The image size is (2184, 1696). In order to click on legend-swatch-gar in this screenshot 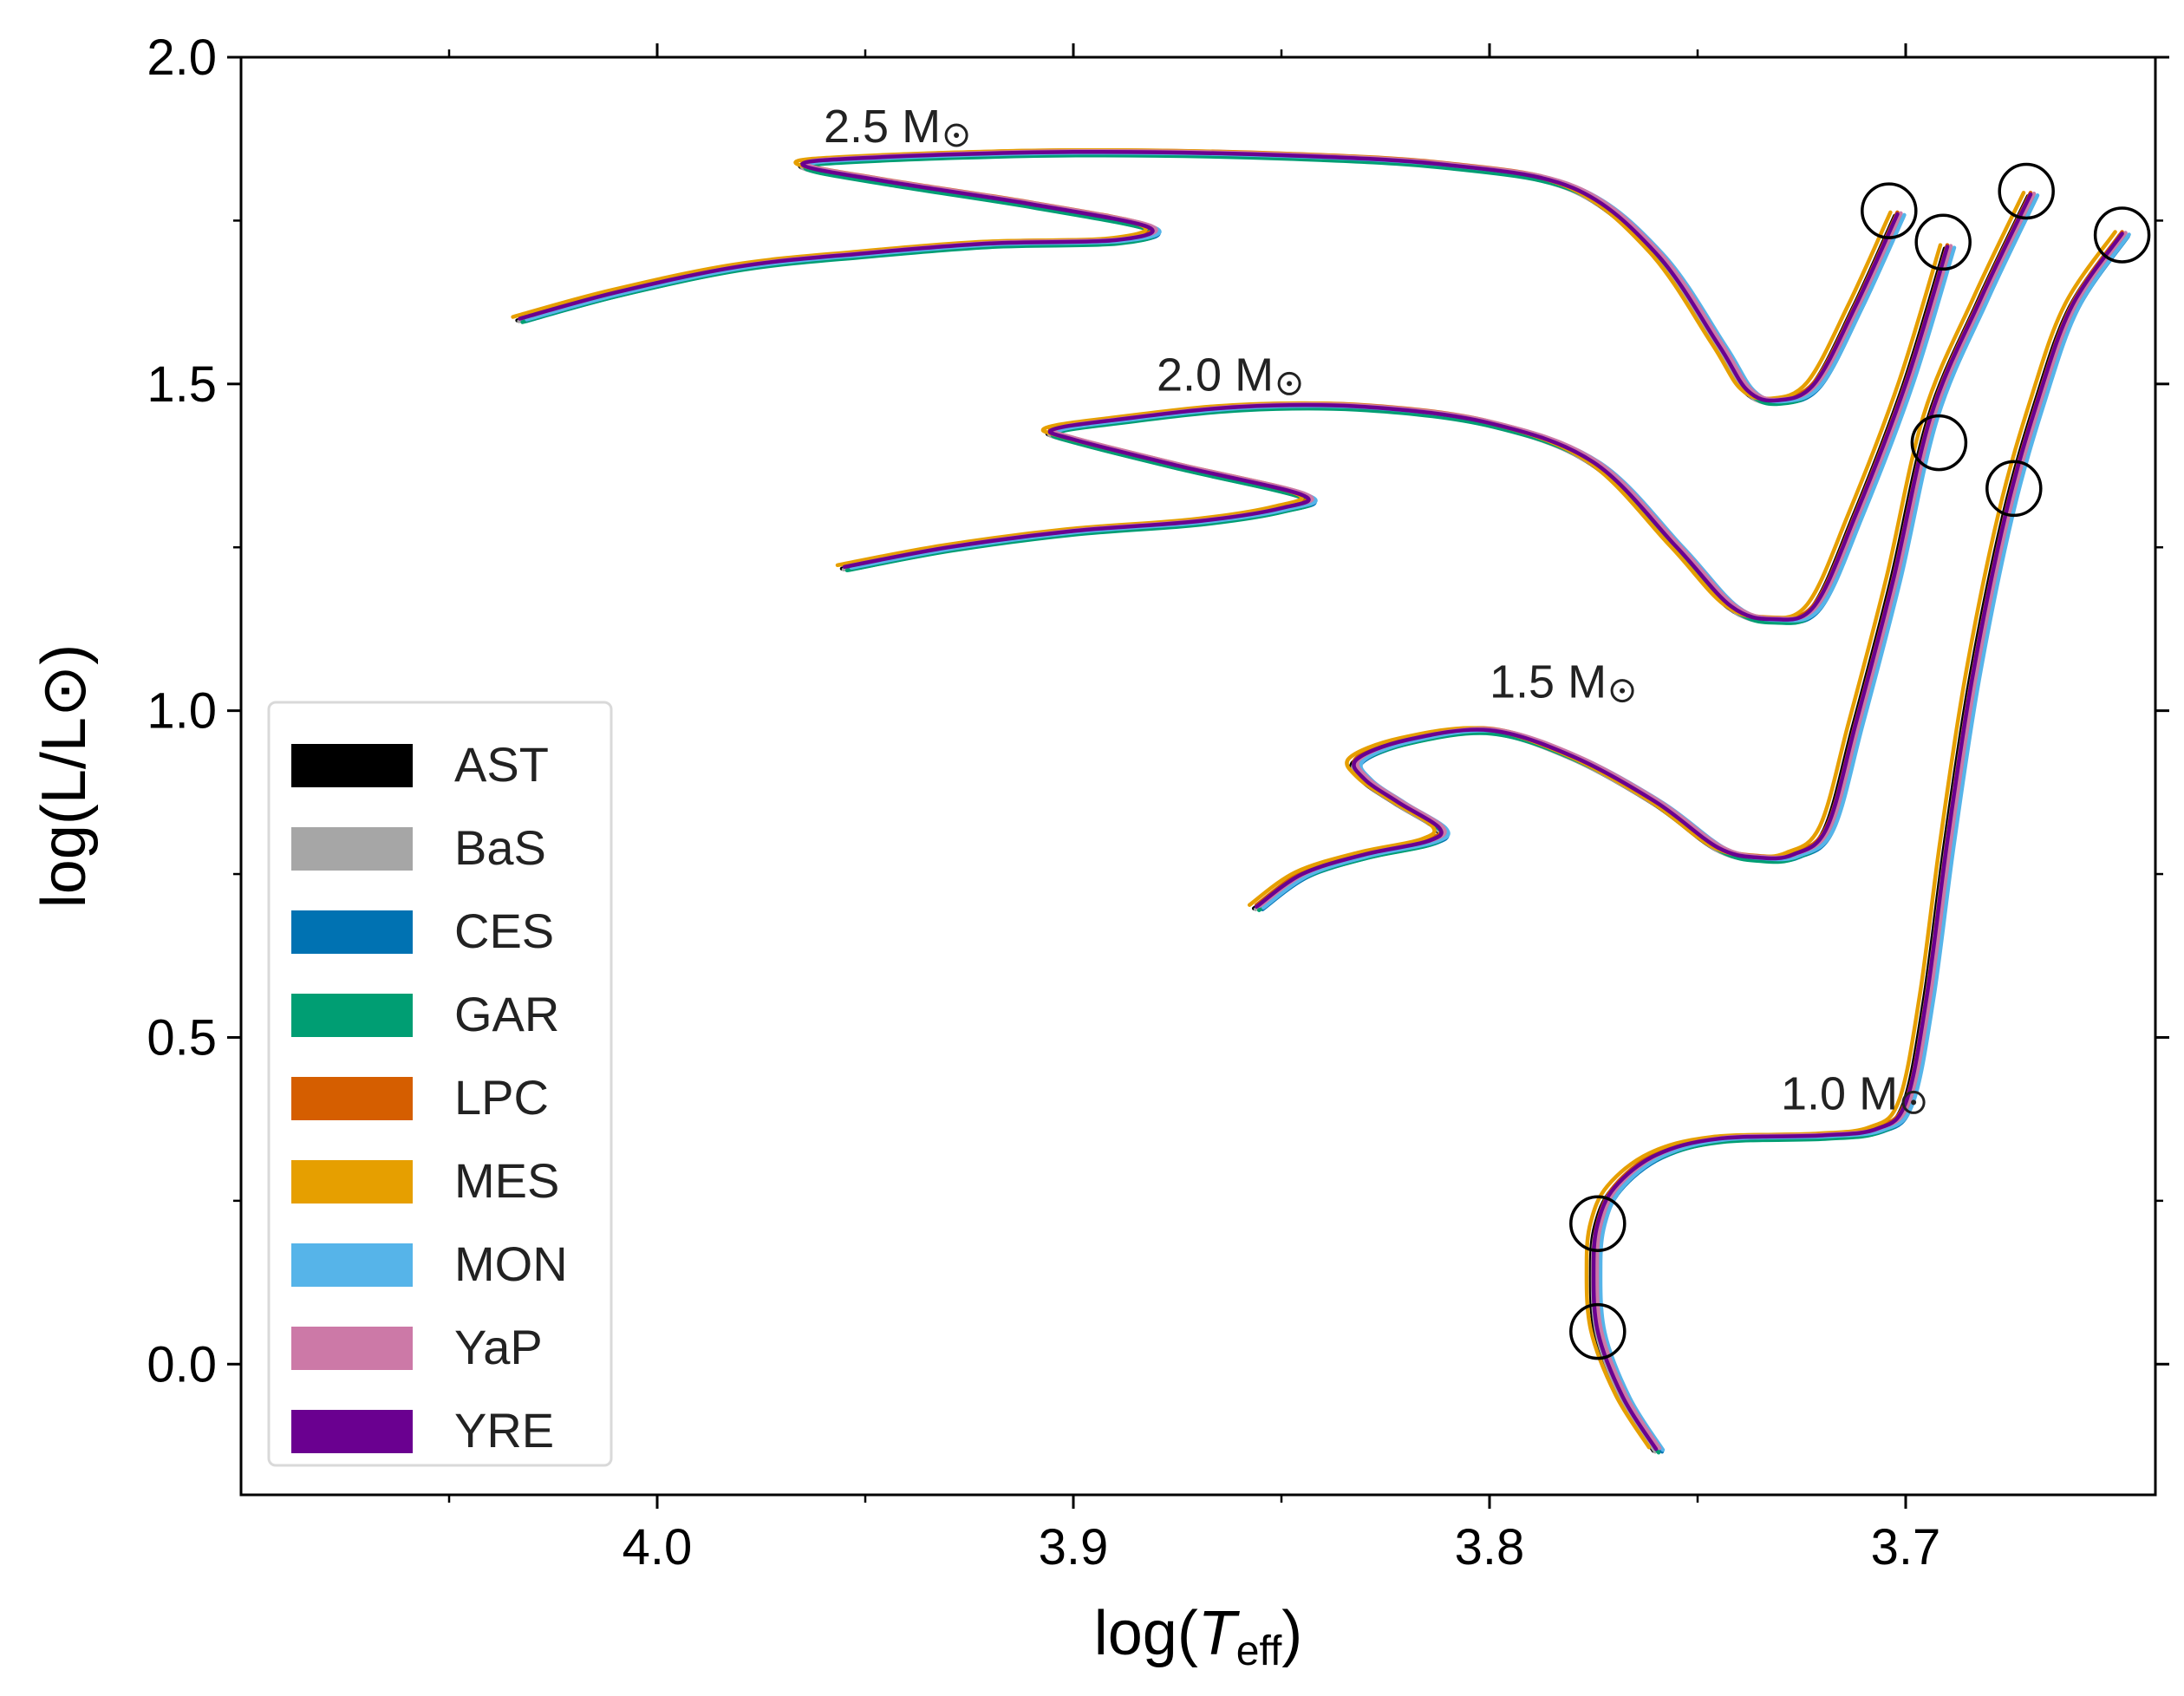, I will do `click(352, 1016)`.